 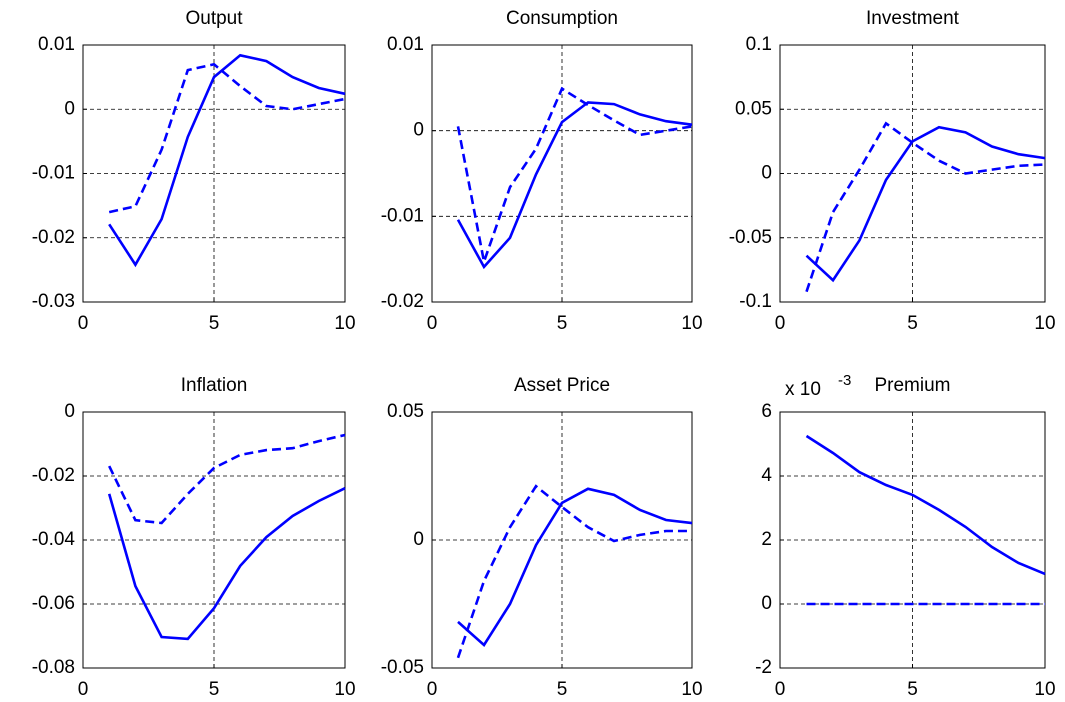 What do you see at coordinates (53, 667) in the screenshot?
I see `y-tick-label: -0.08` at bounding box center [53, 667].